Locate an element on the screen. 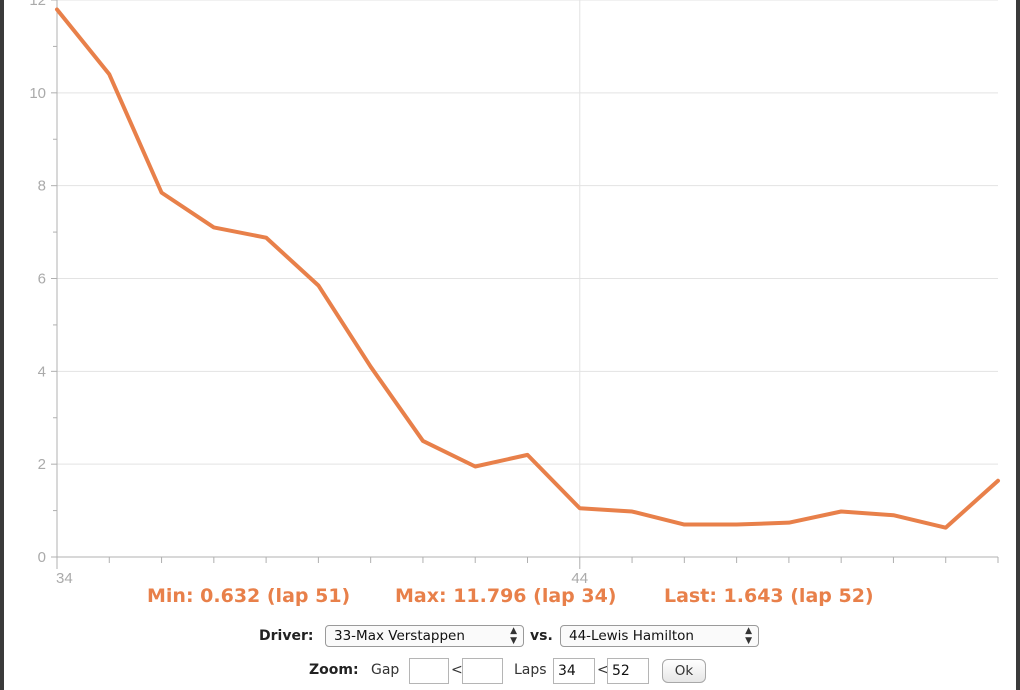 This screenshot has width=1020, height=690. zoom-label: Zoom: is located at coordinates (334, 670).